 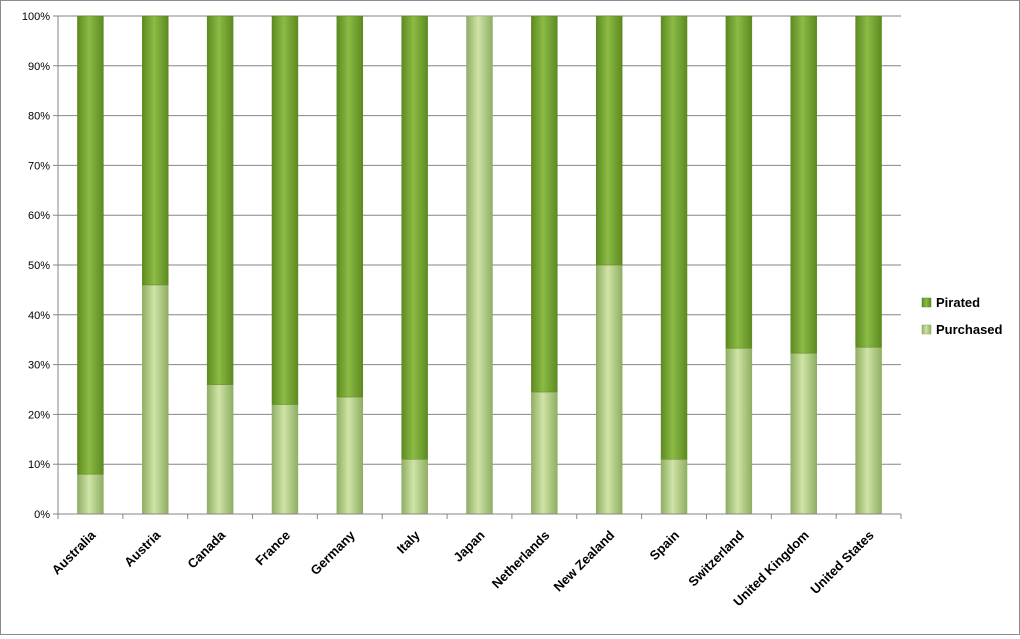 What do you see at coordinates (962, 316) in the screenshot?
I see `legend: Pirated Purchased` at bounding box center [962, 316].